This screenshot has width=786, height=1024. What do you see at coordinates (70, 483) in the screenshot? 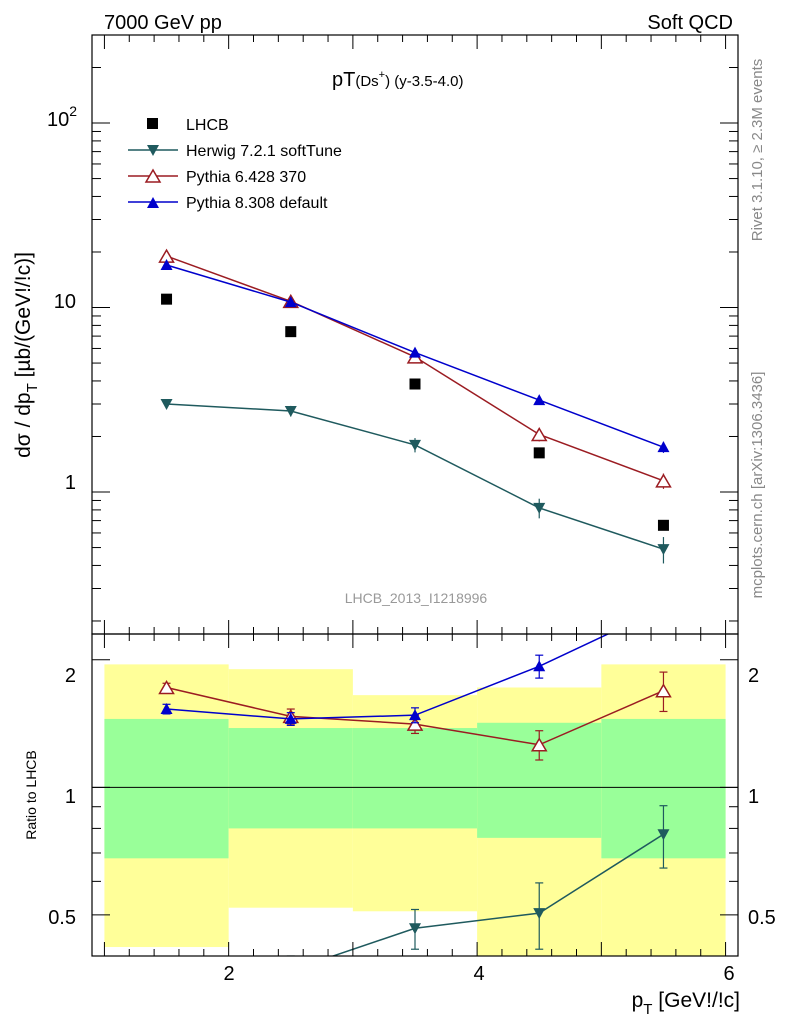
I see `y-tick-label-1: 1` at bounding box center [70, 483].